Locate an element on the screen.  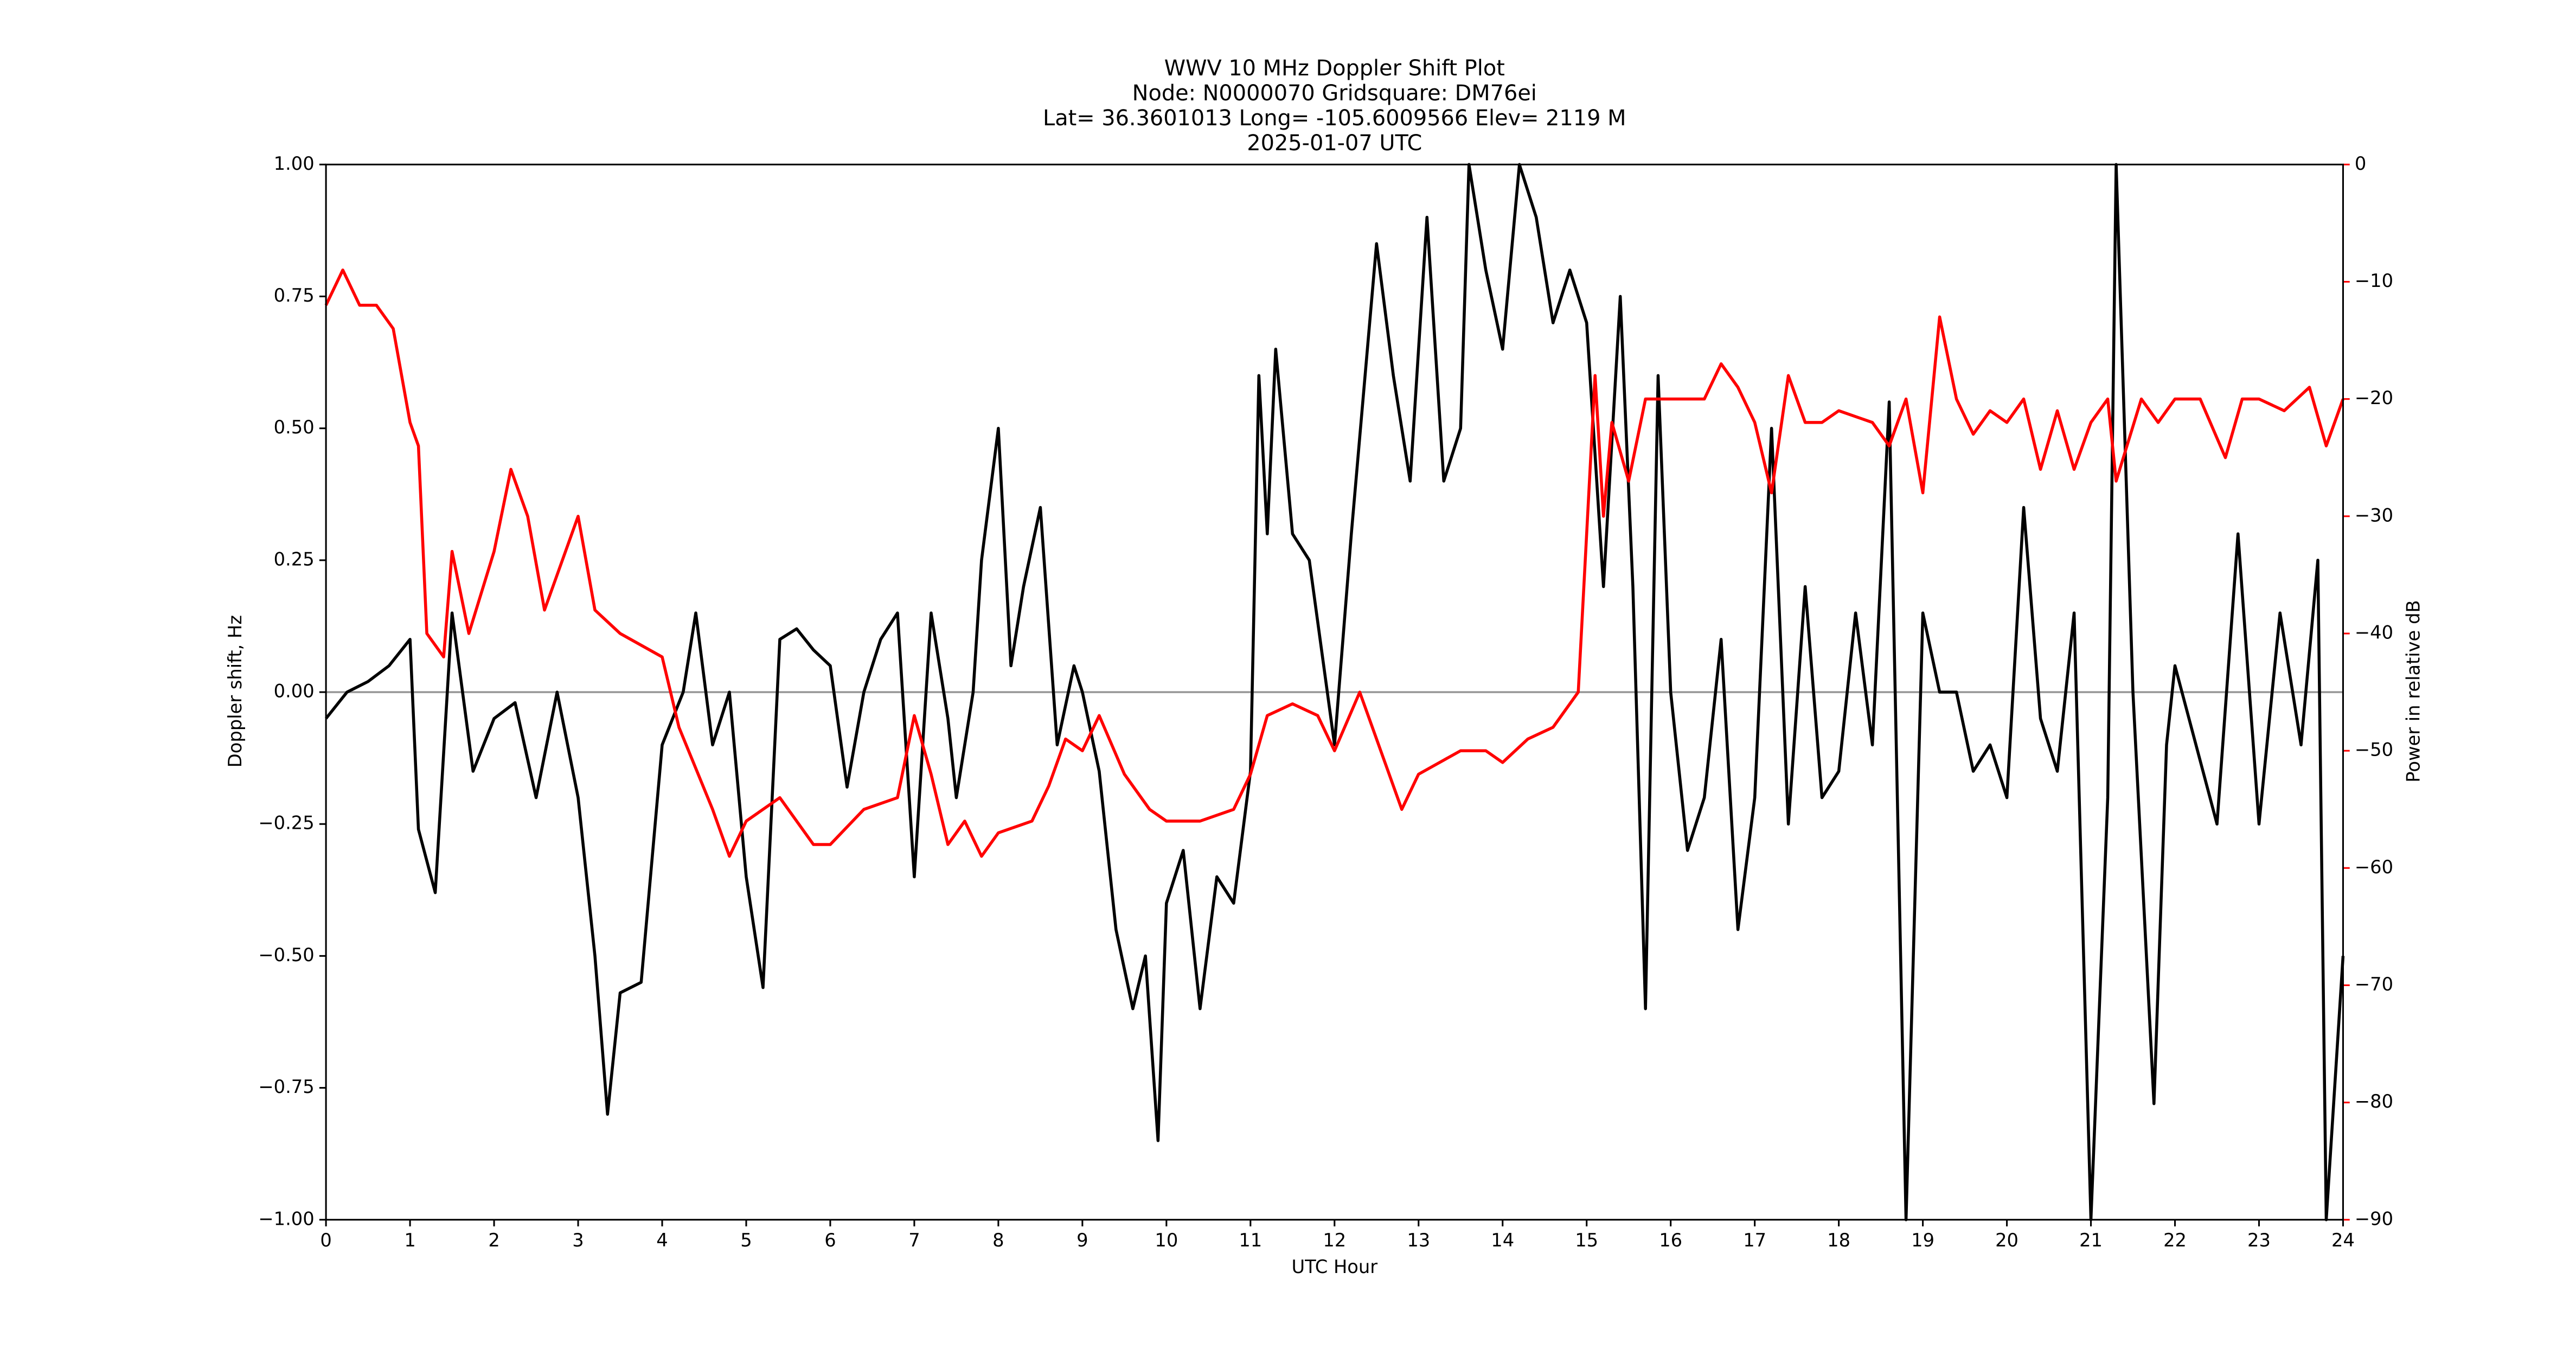
y-tick-label: 0.50 is located at coordinates (294, 427).